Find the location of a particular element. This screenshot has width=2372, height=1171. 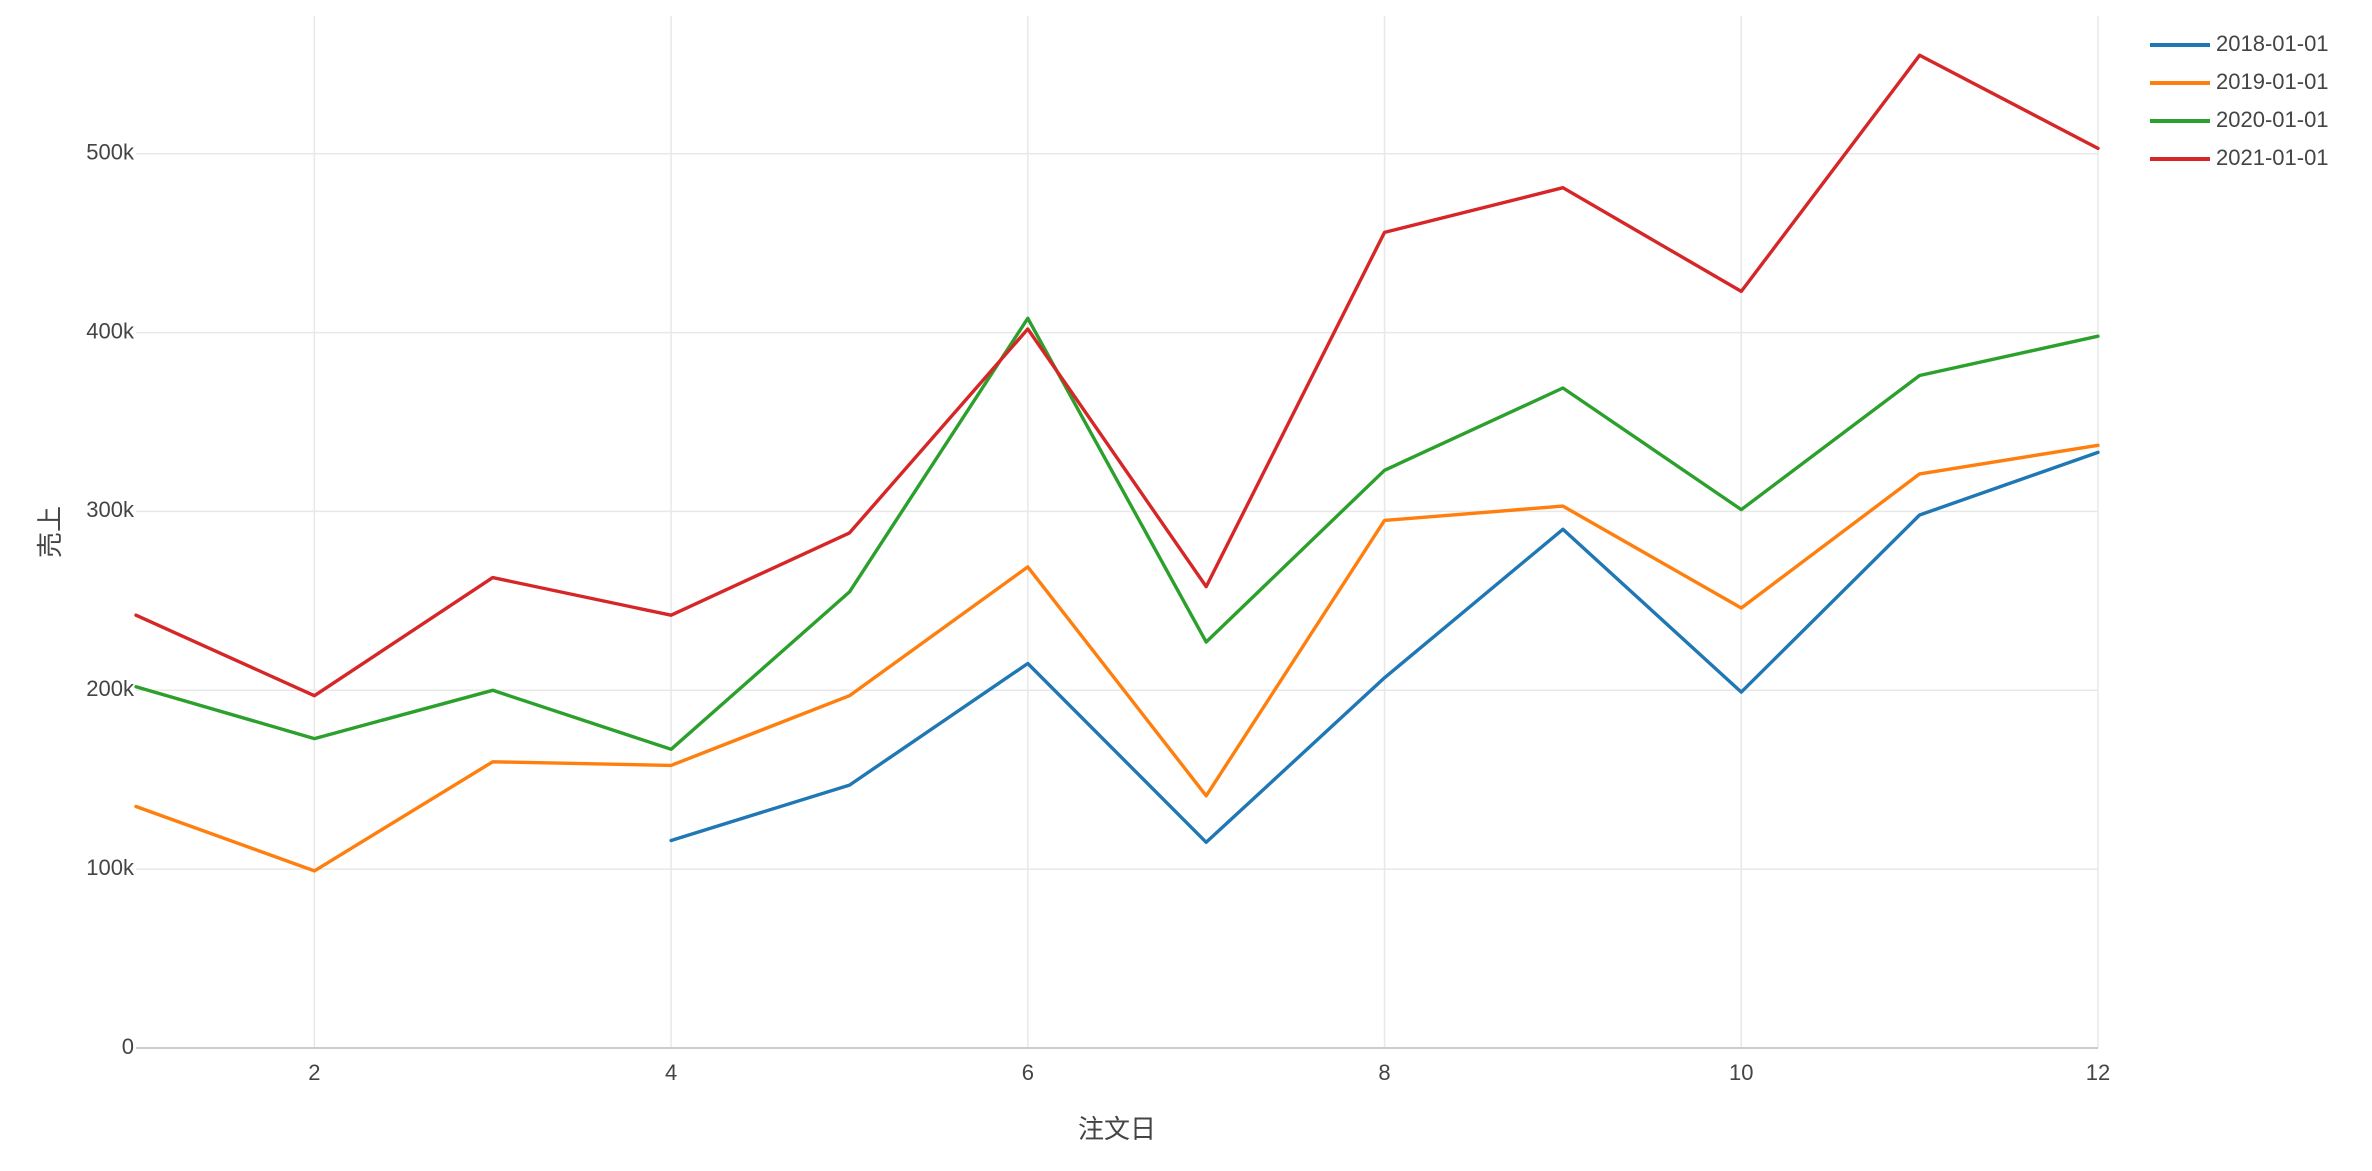

y-axis-title: 売上 is located at coordinates (50, 532).